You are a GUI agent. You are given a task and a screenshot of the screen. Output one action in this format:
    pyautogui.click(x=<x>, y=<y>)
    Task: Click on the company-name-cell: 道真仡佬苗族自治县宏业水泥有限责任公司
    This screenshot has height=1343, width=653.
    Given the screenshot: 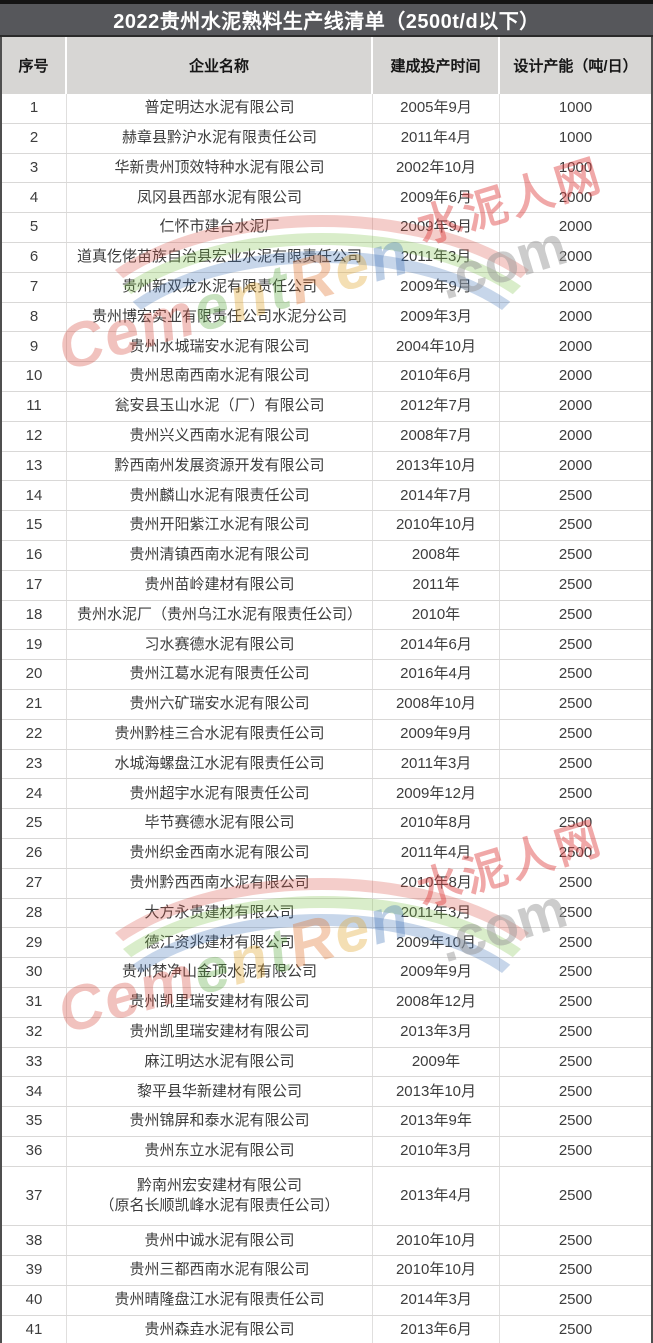 What is the action you would take?
    pyautogui.click(x=220, y=257)
    